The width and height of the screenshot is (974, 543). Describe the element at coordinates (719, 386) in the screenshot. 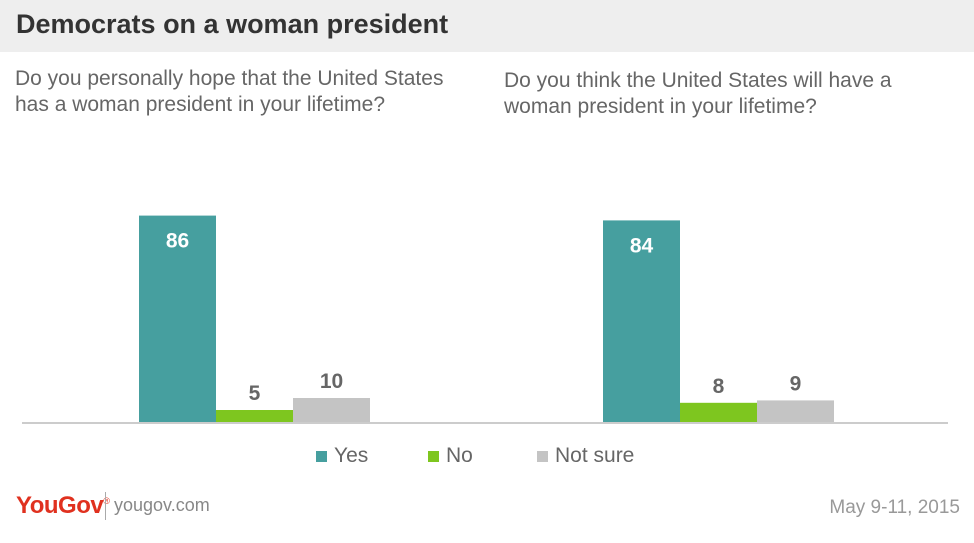

I see `data-label-q2-no: 8` at that location.